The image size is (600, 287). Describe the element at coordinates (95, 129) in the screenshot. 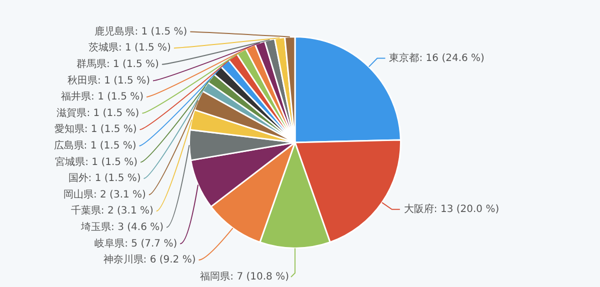

I see `slice-label: 愛知県: 1 (1.5 %)` at that location.